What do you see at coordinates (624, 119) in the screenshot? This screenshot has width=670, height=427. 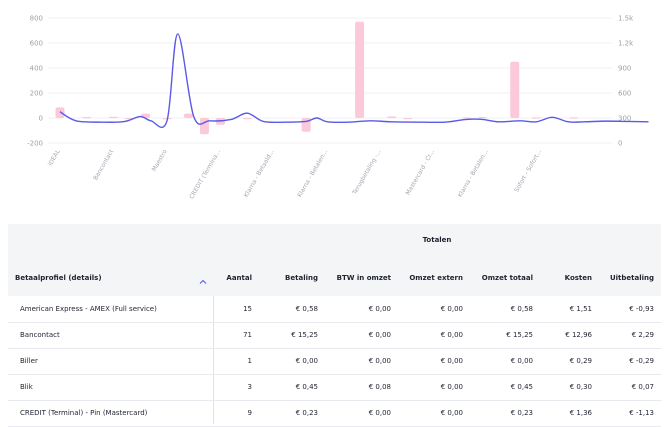 I see `right-axis-tick: 300` at bounding box center [624, 119].